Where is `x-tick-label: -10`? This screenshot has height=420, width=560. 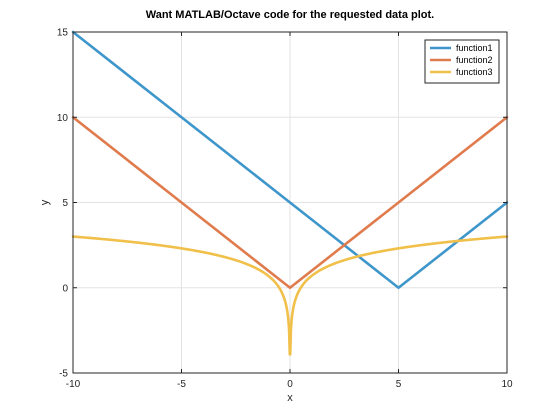
x-tick-label: -10 is located at coordinates (73, 384).